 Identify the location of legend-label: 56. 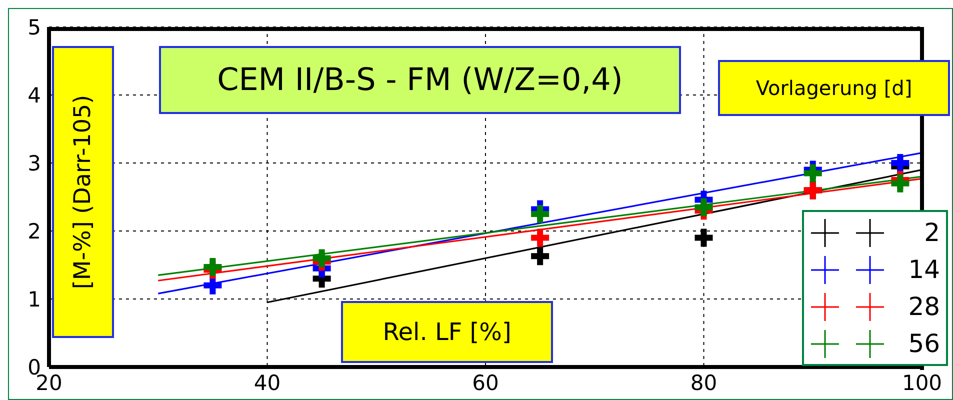
(923, 343).